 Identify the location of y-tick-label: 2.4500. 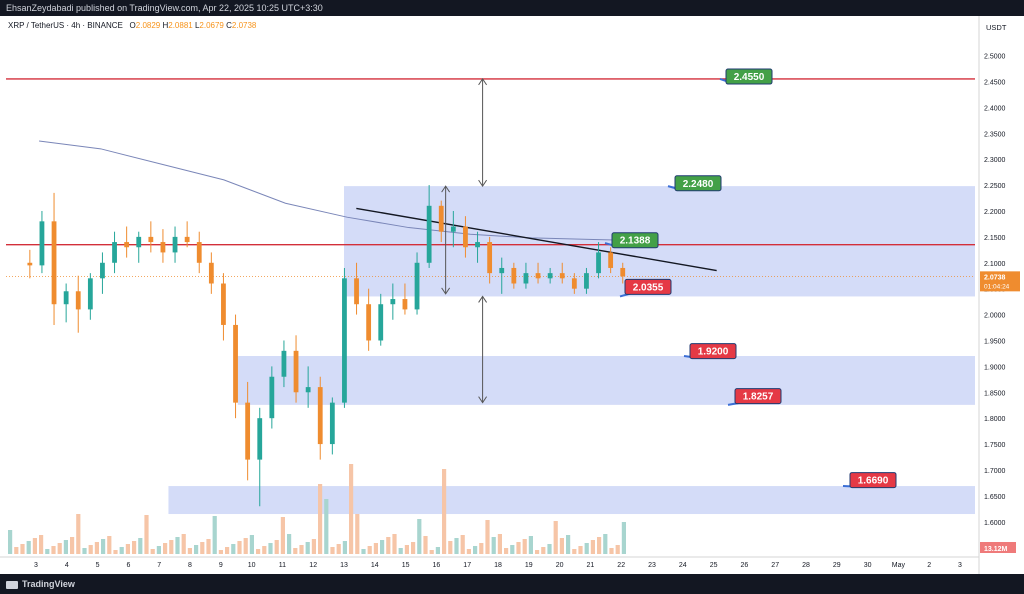
(995, 82).